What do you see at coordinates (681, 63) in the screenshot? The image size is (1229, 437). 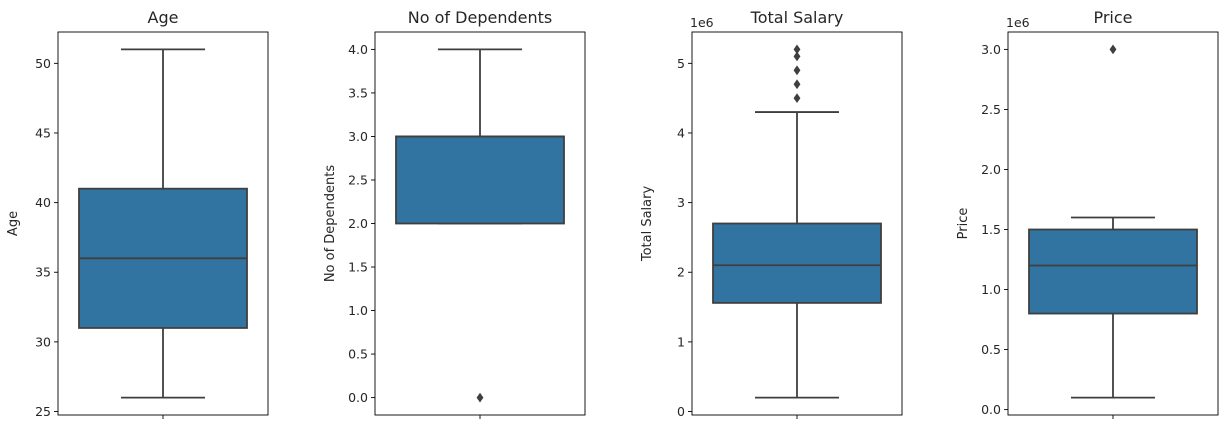 I see `y-tick-label: 5` at bounding box center [681, 63].